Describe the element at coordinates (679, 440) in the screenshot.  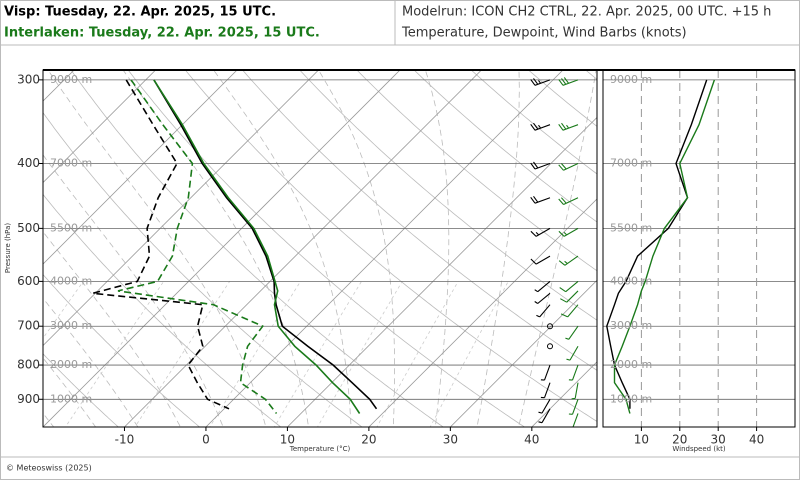
I see `wind-tick-label: 20` at that location.